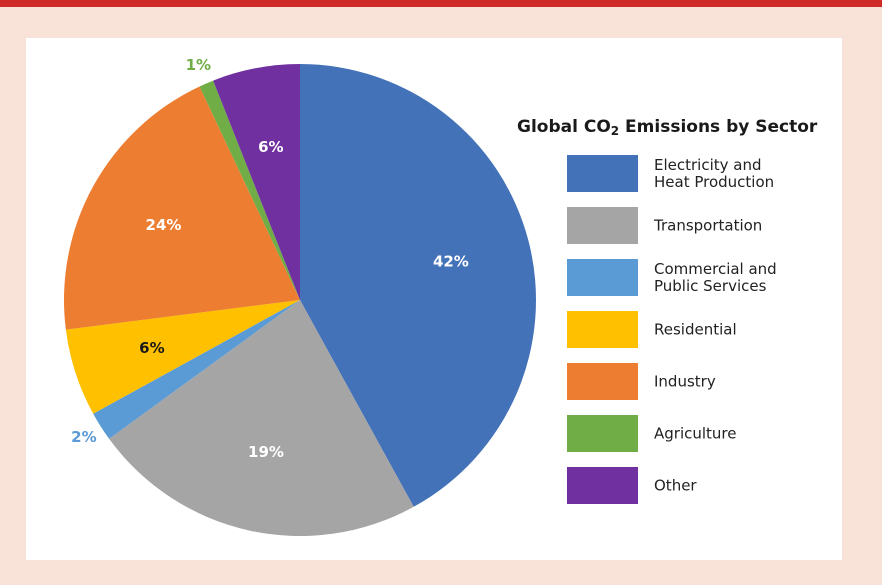  What do you see at coordinates (602, 381) in the screenshot?
I see `legend-swatch-industry` at bounding box center [602, 381].